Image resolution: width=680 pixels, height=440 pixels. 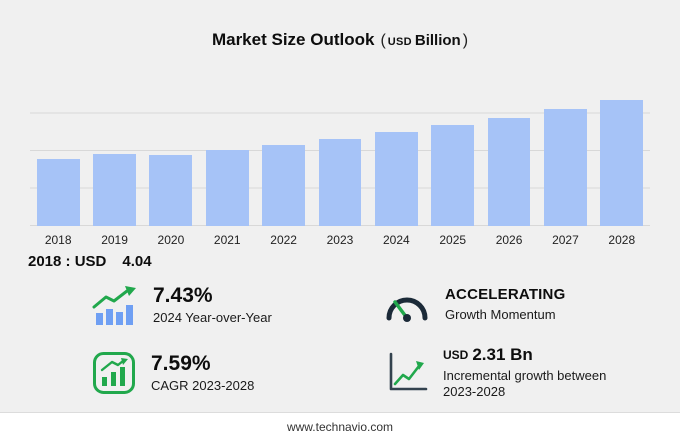 I want to click on stat-incremental-currency: USD, so click(x=456, y=355).